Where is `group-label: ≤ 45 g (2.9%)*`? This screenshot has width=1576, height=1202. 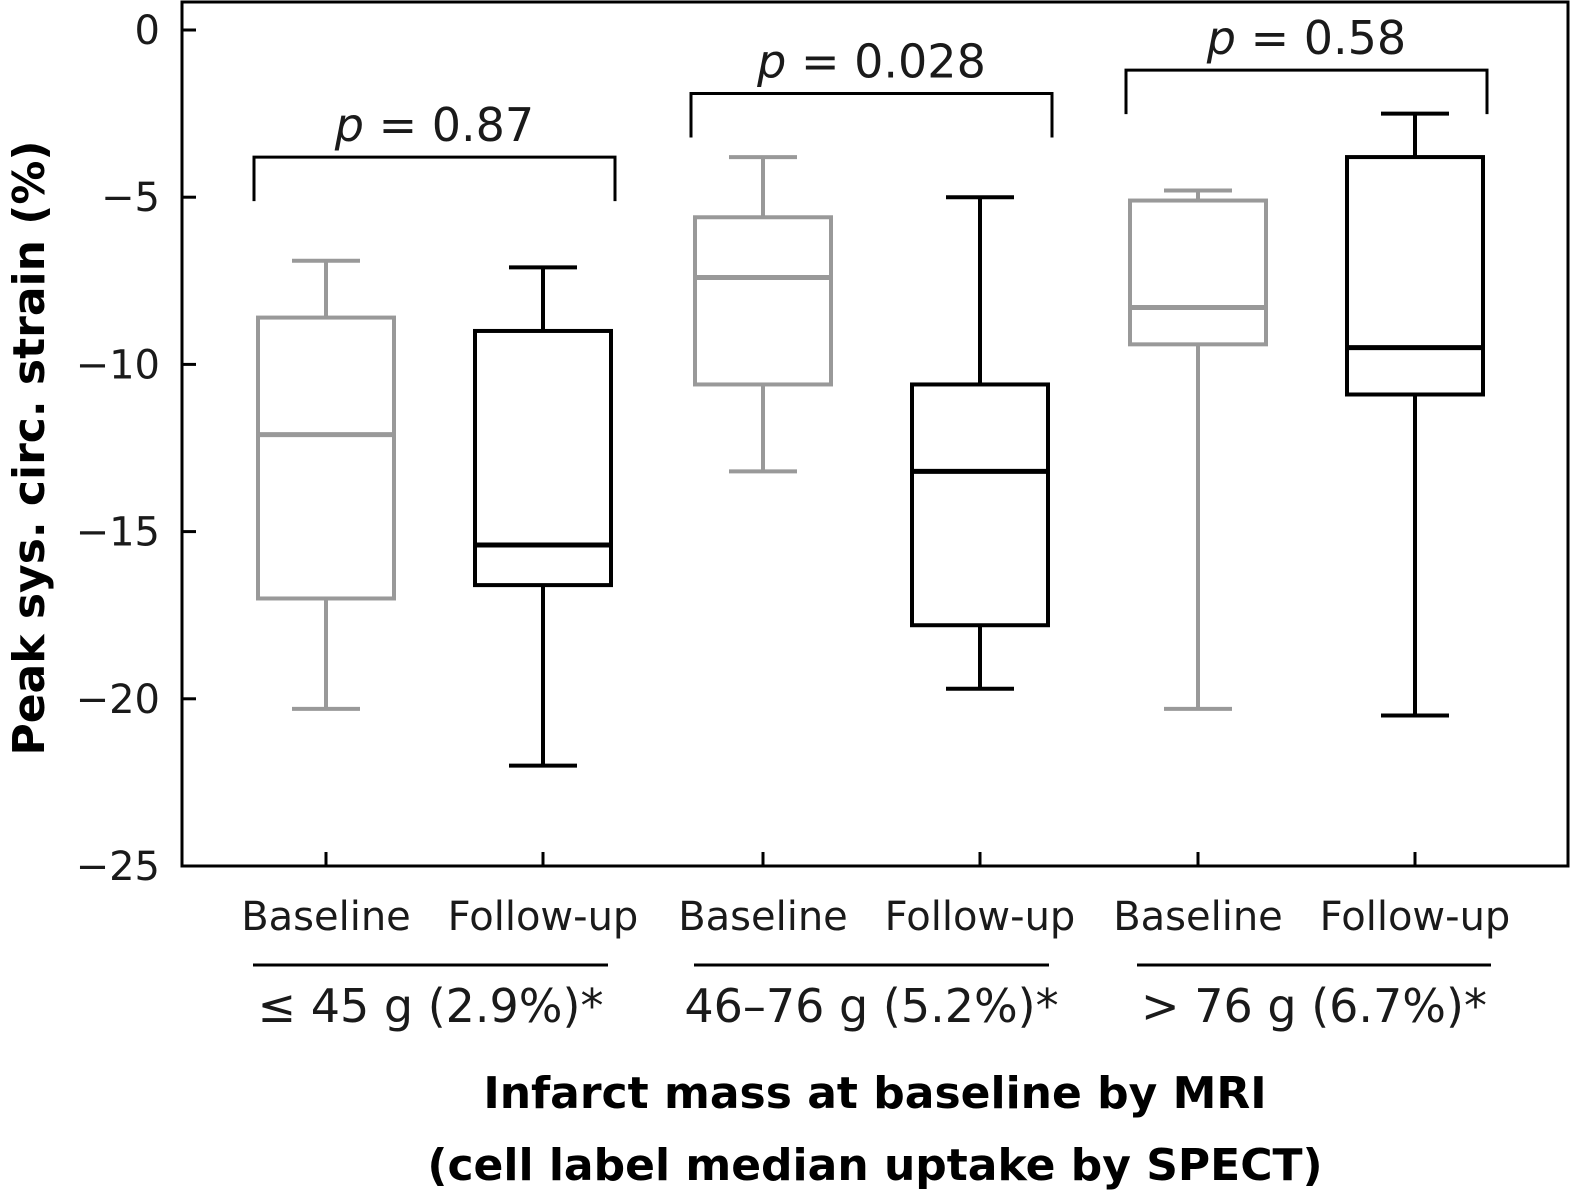 group-label: ≤ 45 g (2.9%)* is located at coordinates (431, 1006).